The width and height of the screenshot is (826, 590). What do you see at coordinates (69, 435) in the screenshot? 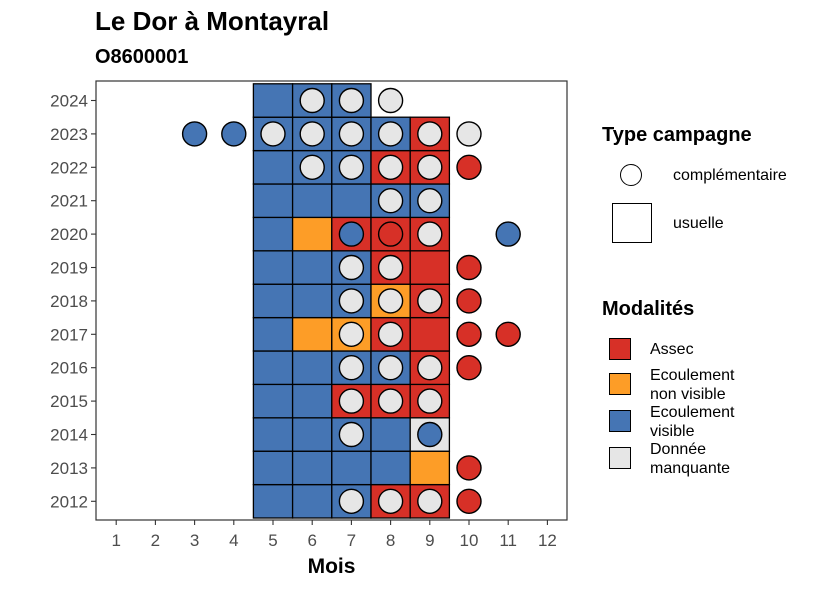
I see `y-tick-label-2014: 2014` at bounding box center [69, 435].